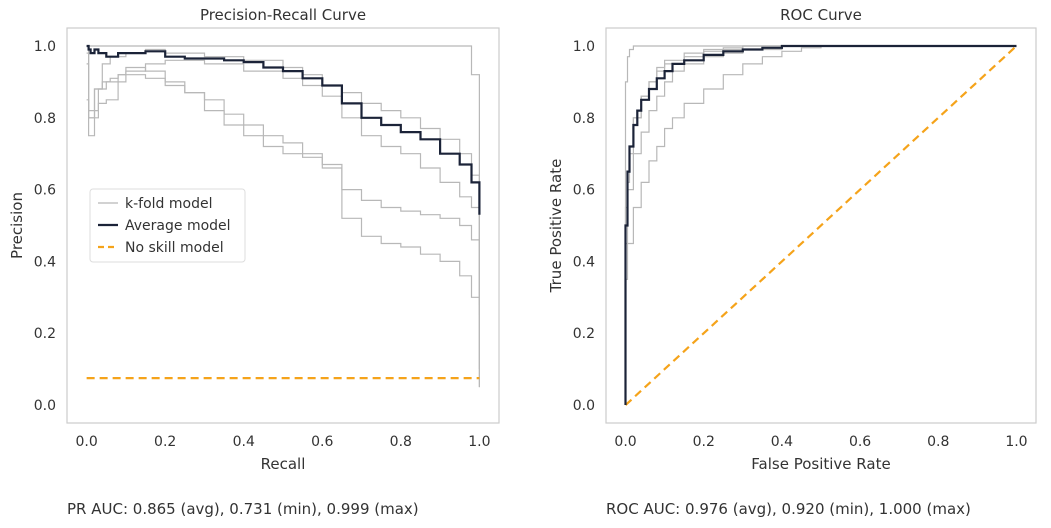 The width and height of the screenshot is (1051, 528). What do you see at coordinates (860, 442) in the screenshot?
I see `roc-x-tick-label: 0.6` at bounding box center [860, 442].